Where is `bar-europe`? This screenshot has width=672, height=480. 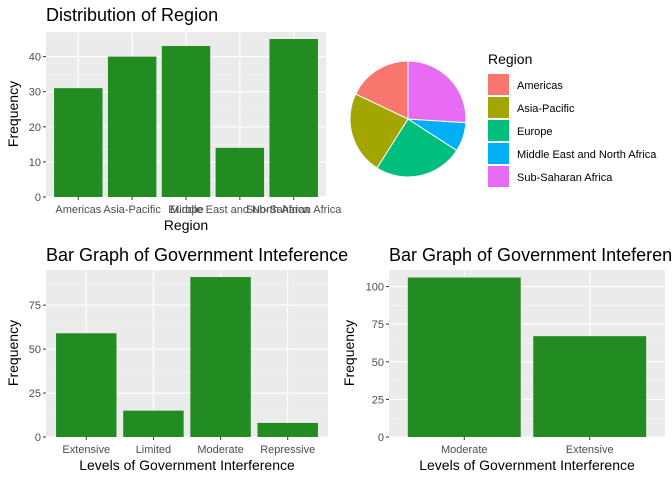 bar-europe is located at coordinates (186, 121).